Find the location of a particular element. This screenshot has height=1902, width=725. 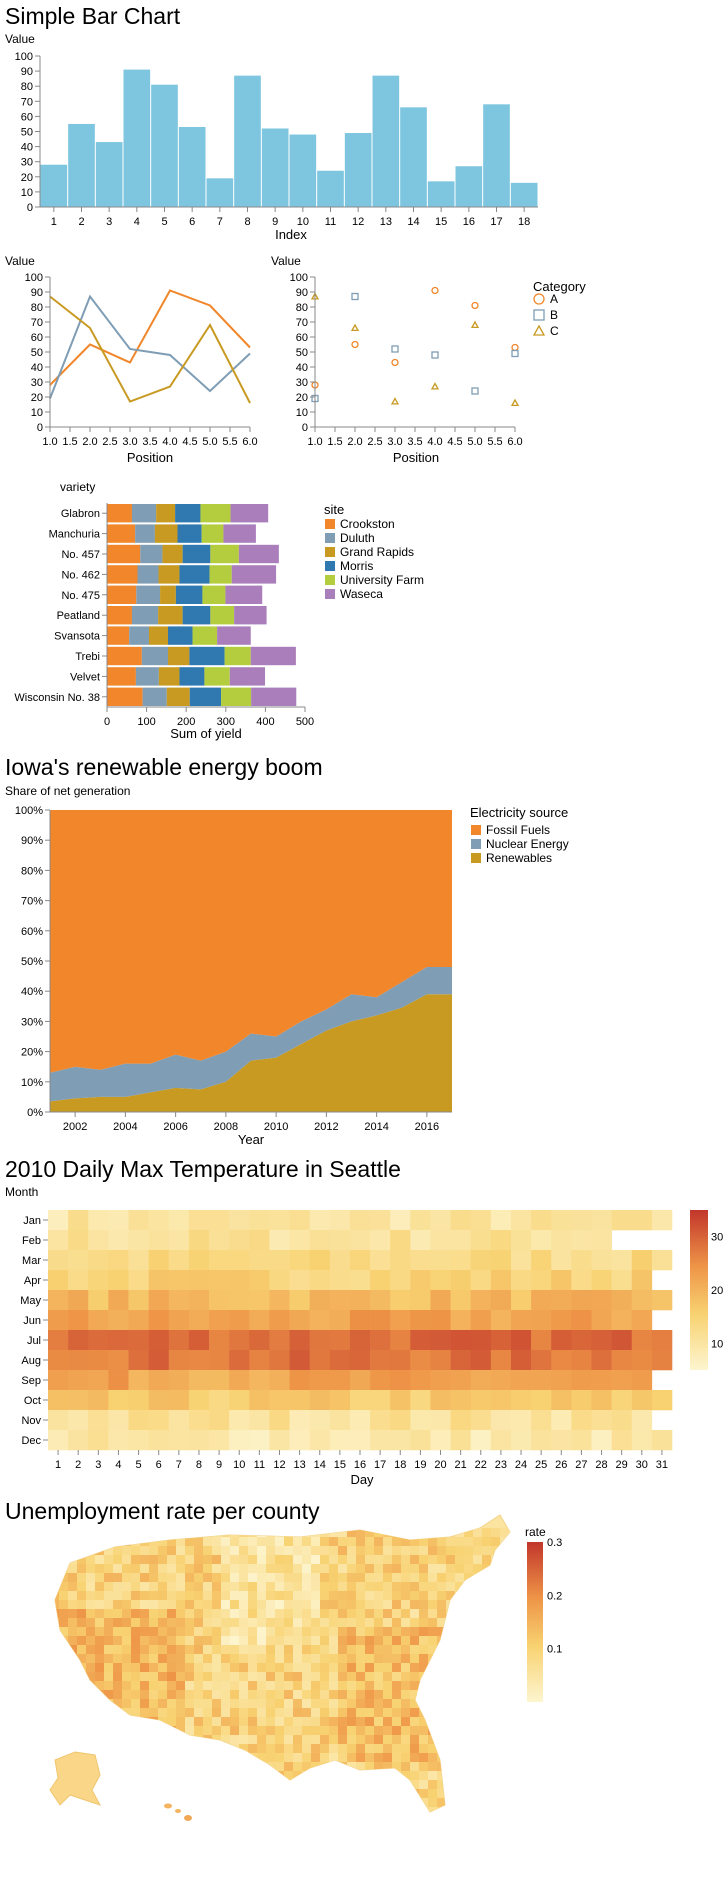

x-tick-label: 18 is located at coordinates (400, 1465).